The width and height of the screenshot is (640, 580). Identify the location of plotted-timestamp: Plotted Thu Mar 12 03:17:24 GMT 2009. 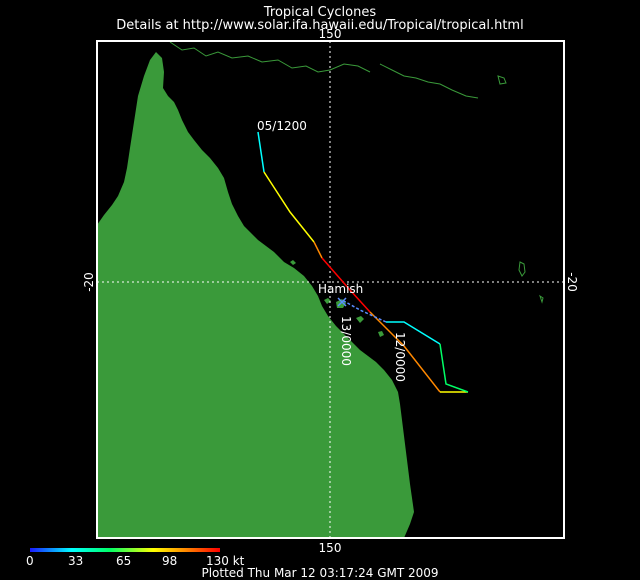
(320, 573).